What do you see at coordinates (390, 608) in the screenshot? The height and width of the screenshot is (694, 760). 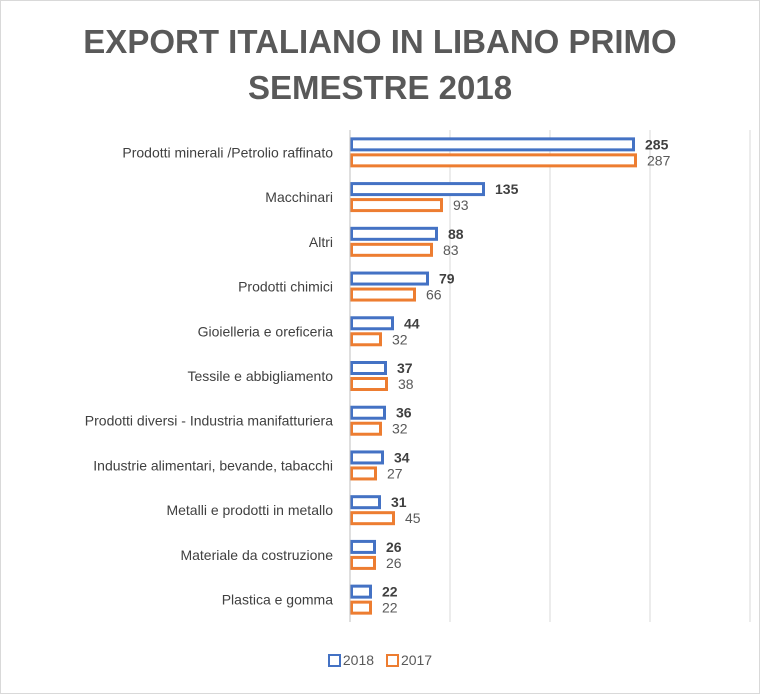 I see `data-label-2017: 22` at bounding box center [390, 608].